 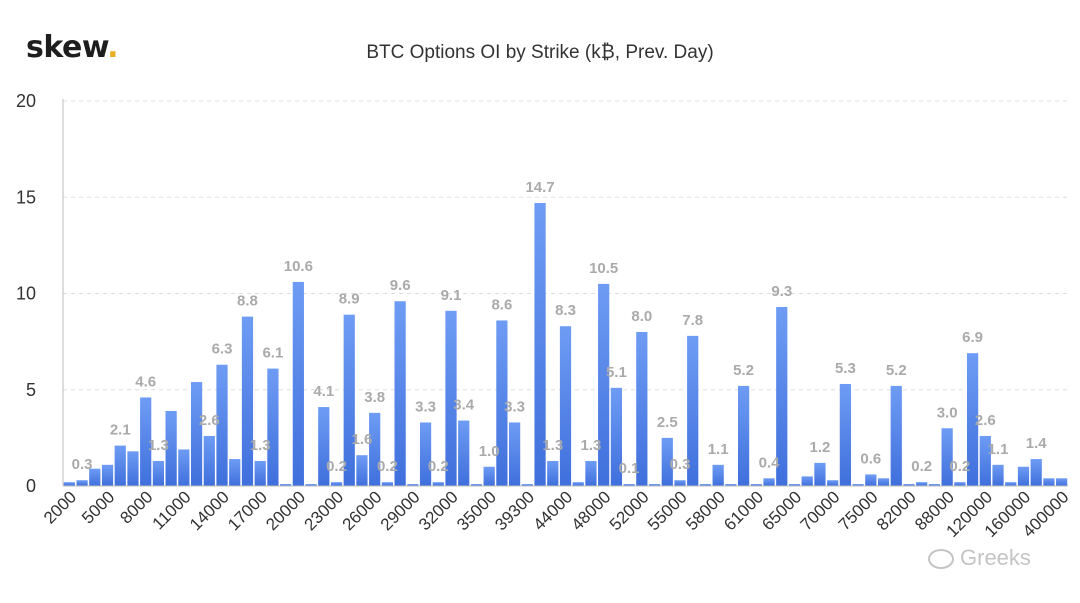 I want to click on data-label: 5.1, so click(x=616, y=372).